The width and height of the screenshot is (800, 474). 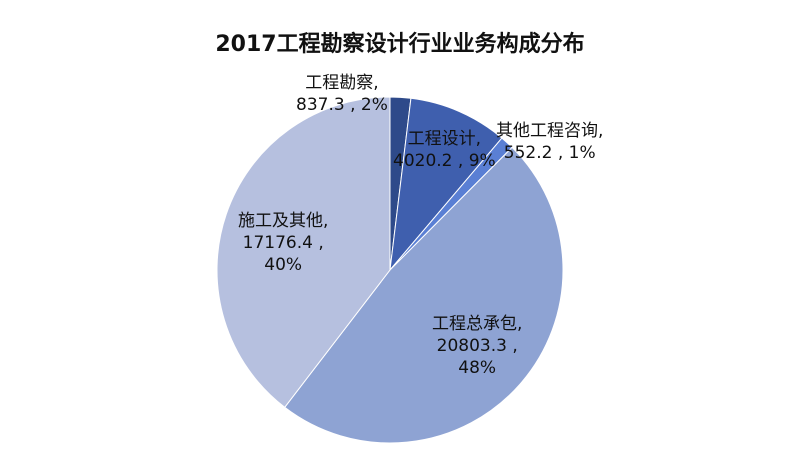 What do you see at coordinates (550, 131) in the screenshot?
I see `label-line: 其他工程咨询,` at bounding box center [550, 131].